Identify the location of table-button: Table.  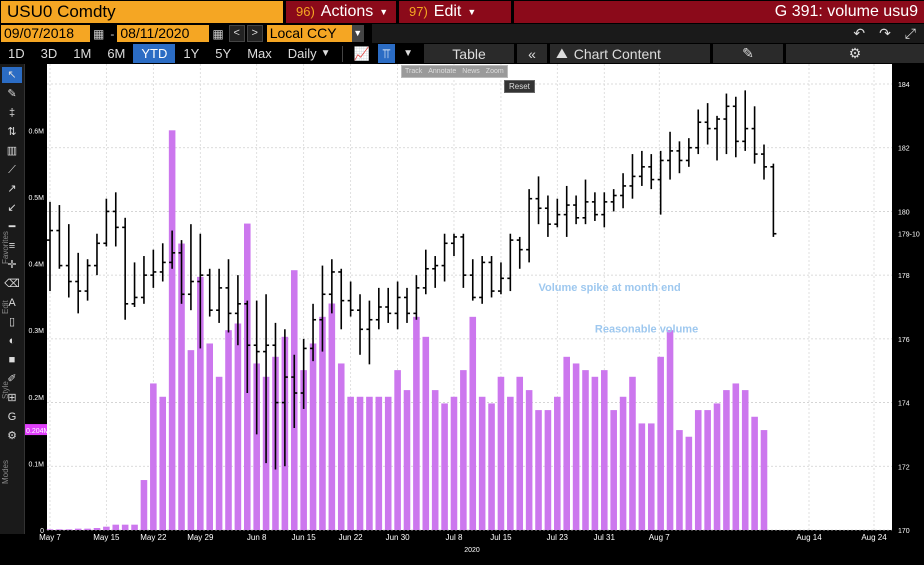
(469, 53).